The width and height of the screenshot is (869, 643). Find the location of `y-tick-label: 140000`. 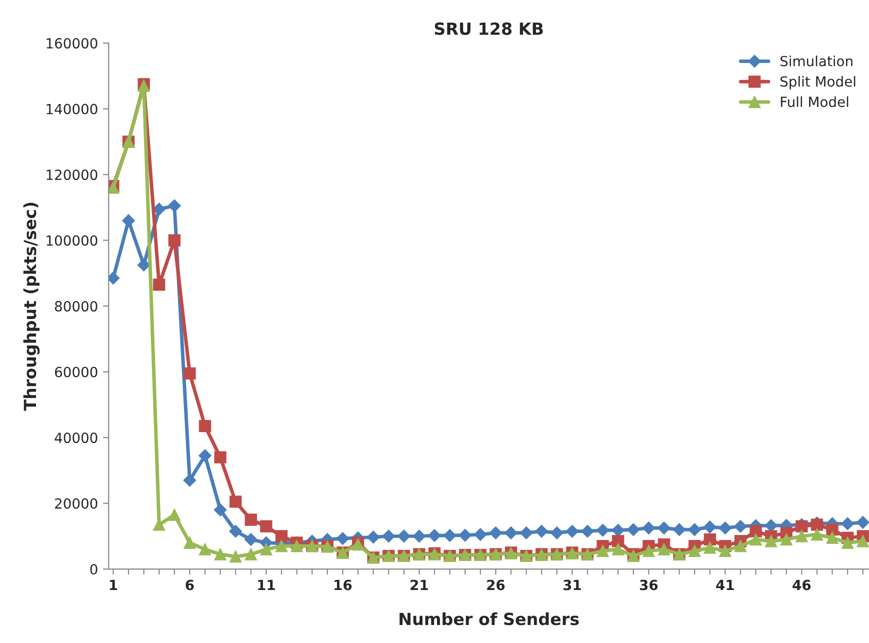

y-tick-label: 140000 is located at coordinates (72, 109).